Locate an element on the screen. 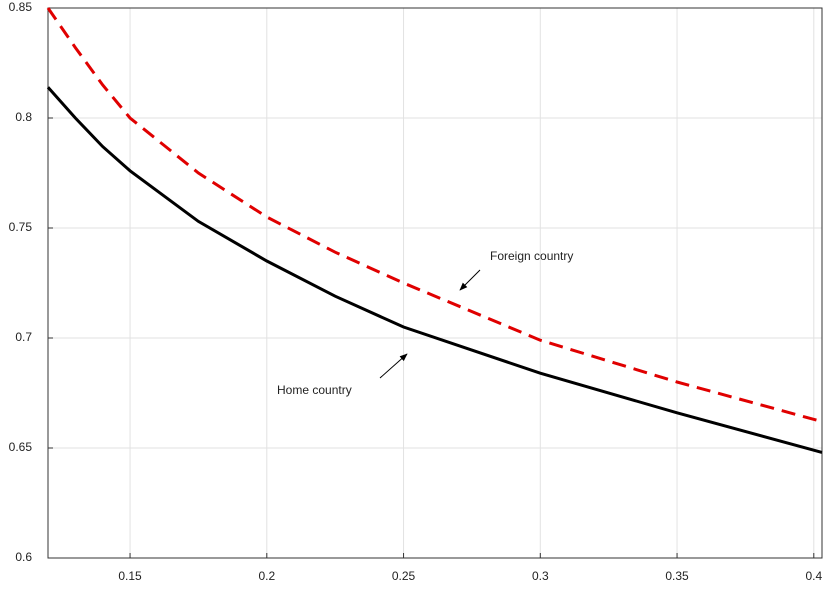 The height and width of the screenshot is (590, 823). x-tick-label: 0.2 is located at coordinates (266, 576).